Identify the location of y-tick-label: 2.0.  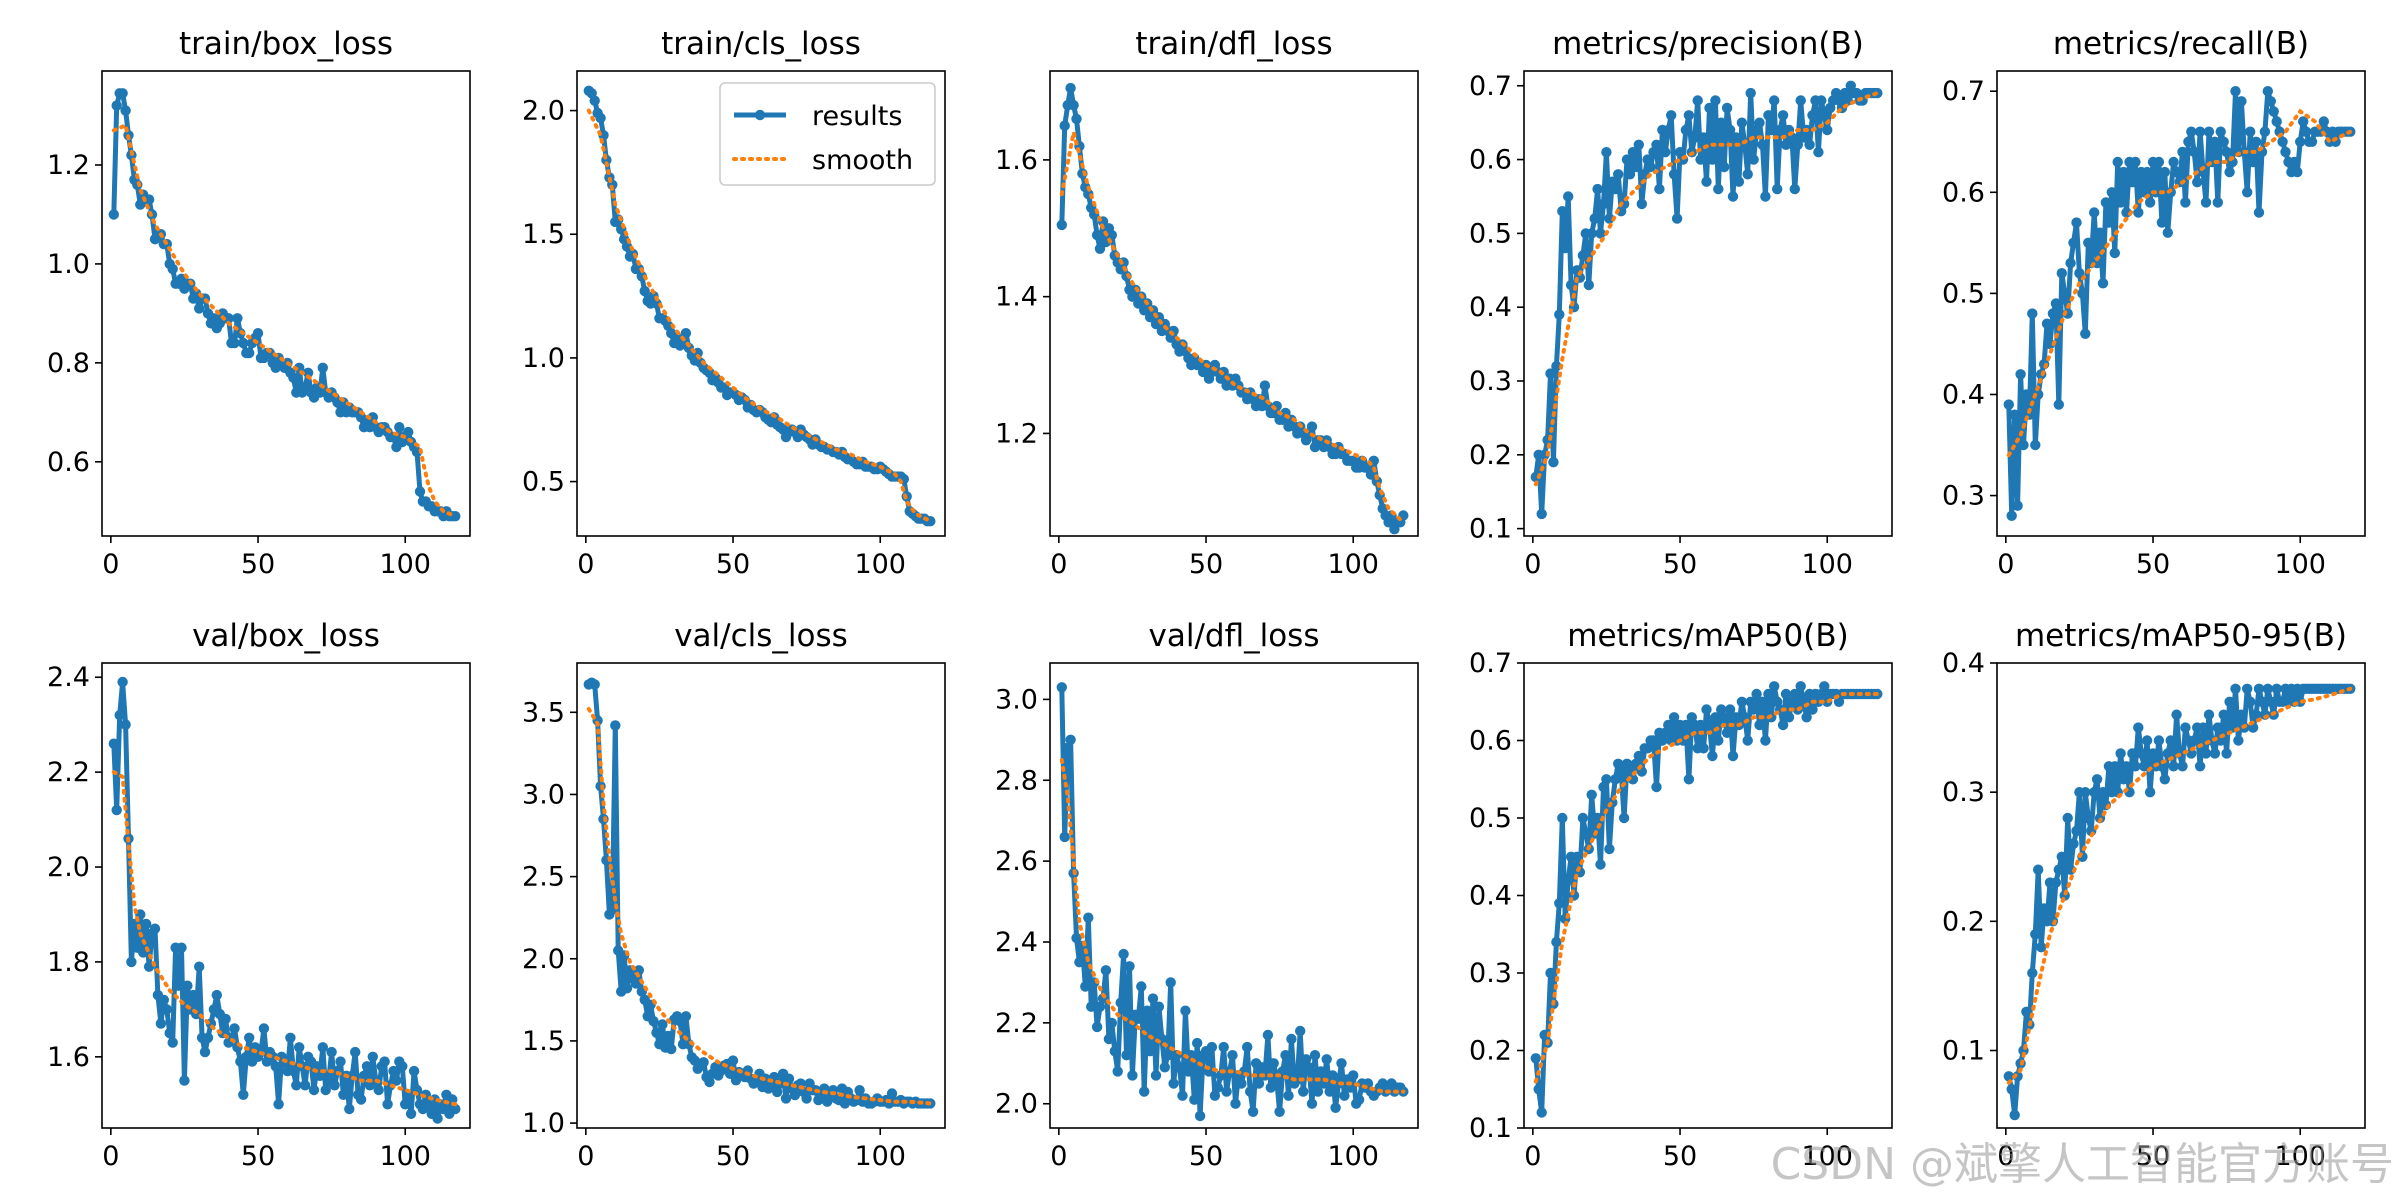
(1016, 1104).